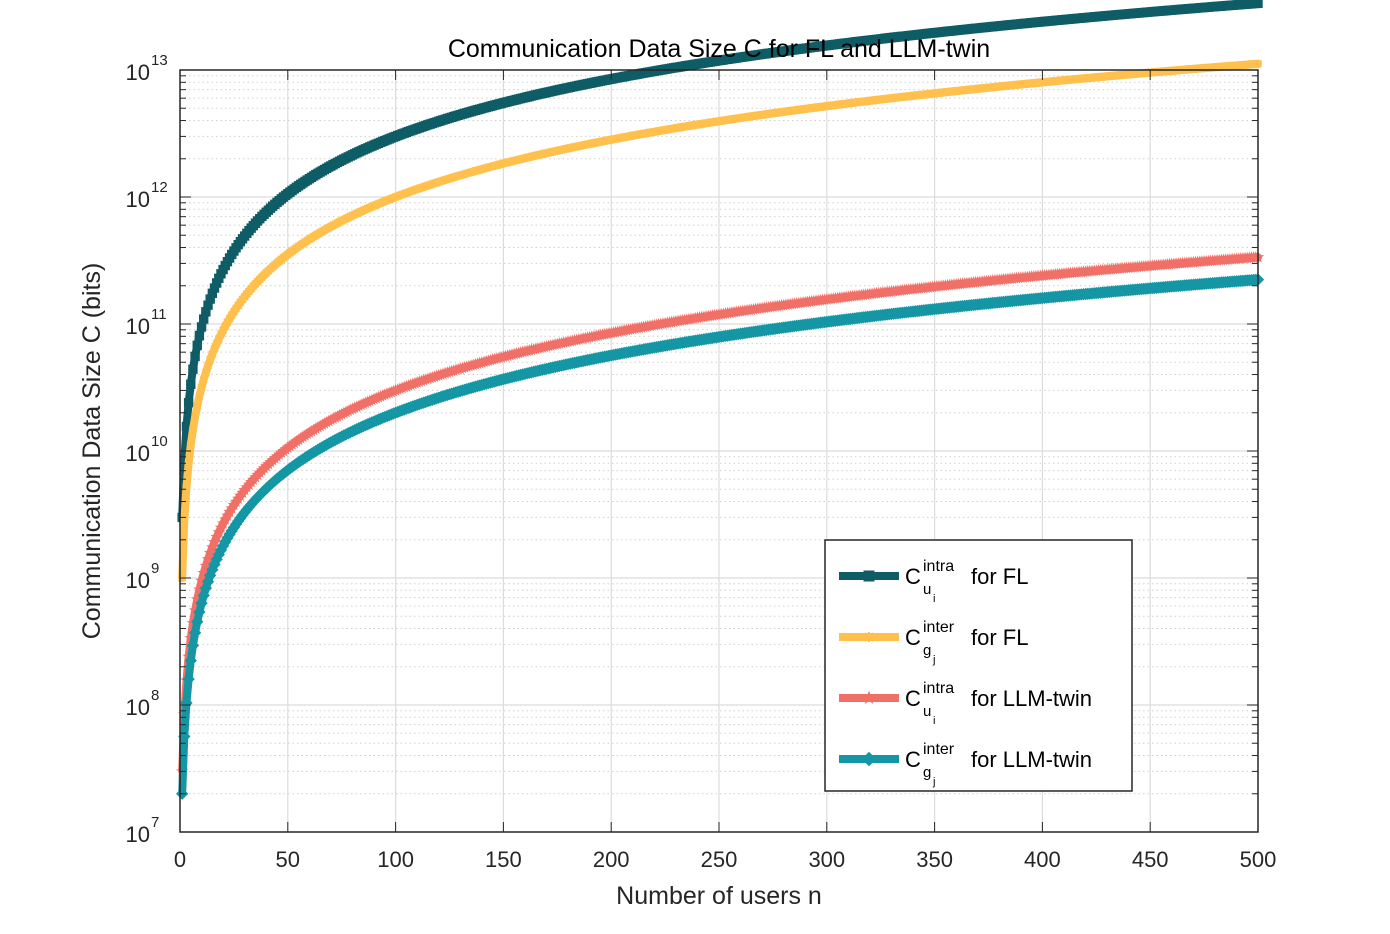  I want to click on x-tick-label: 300, so click(826, 859).